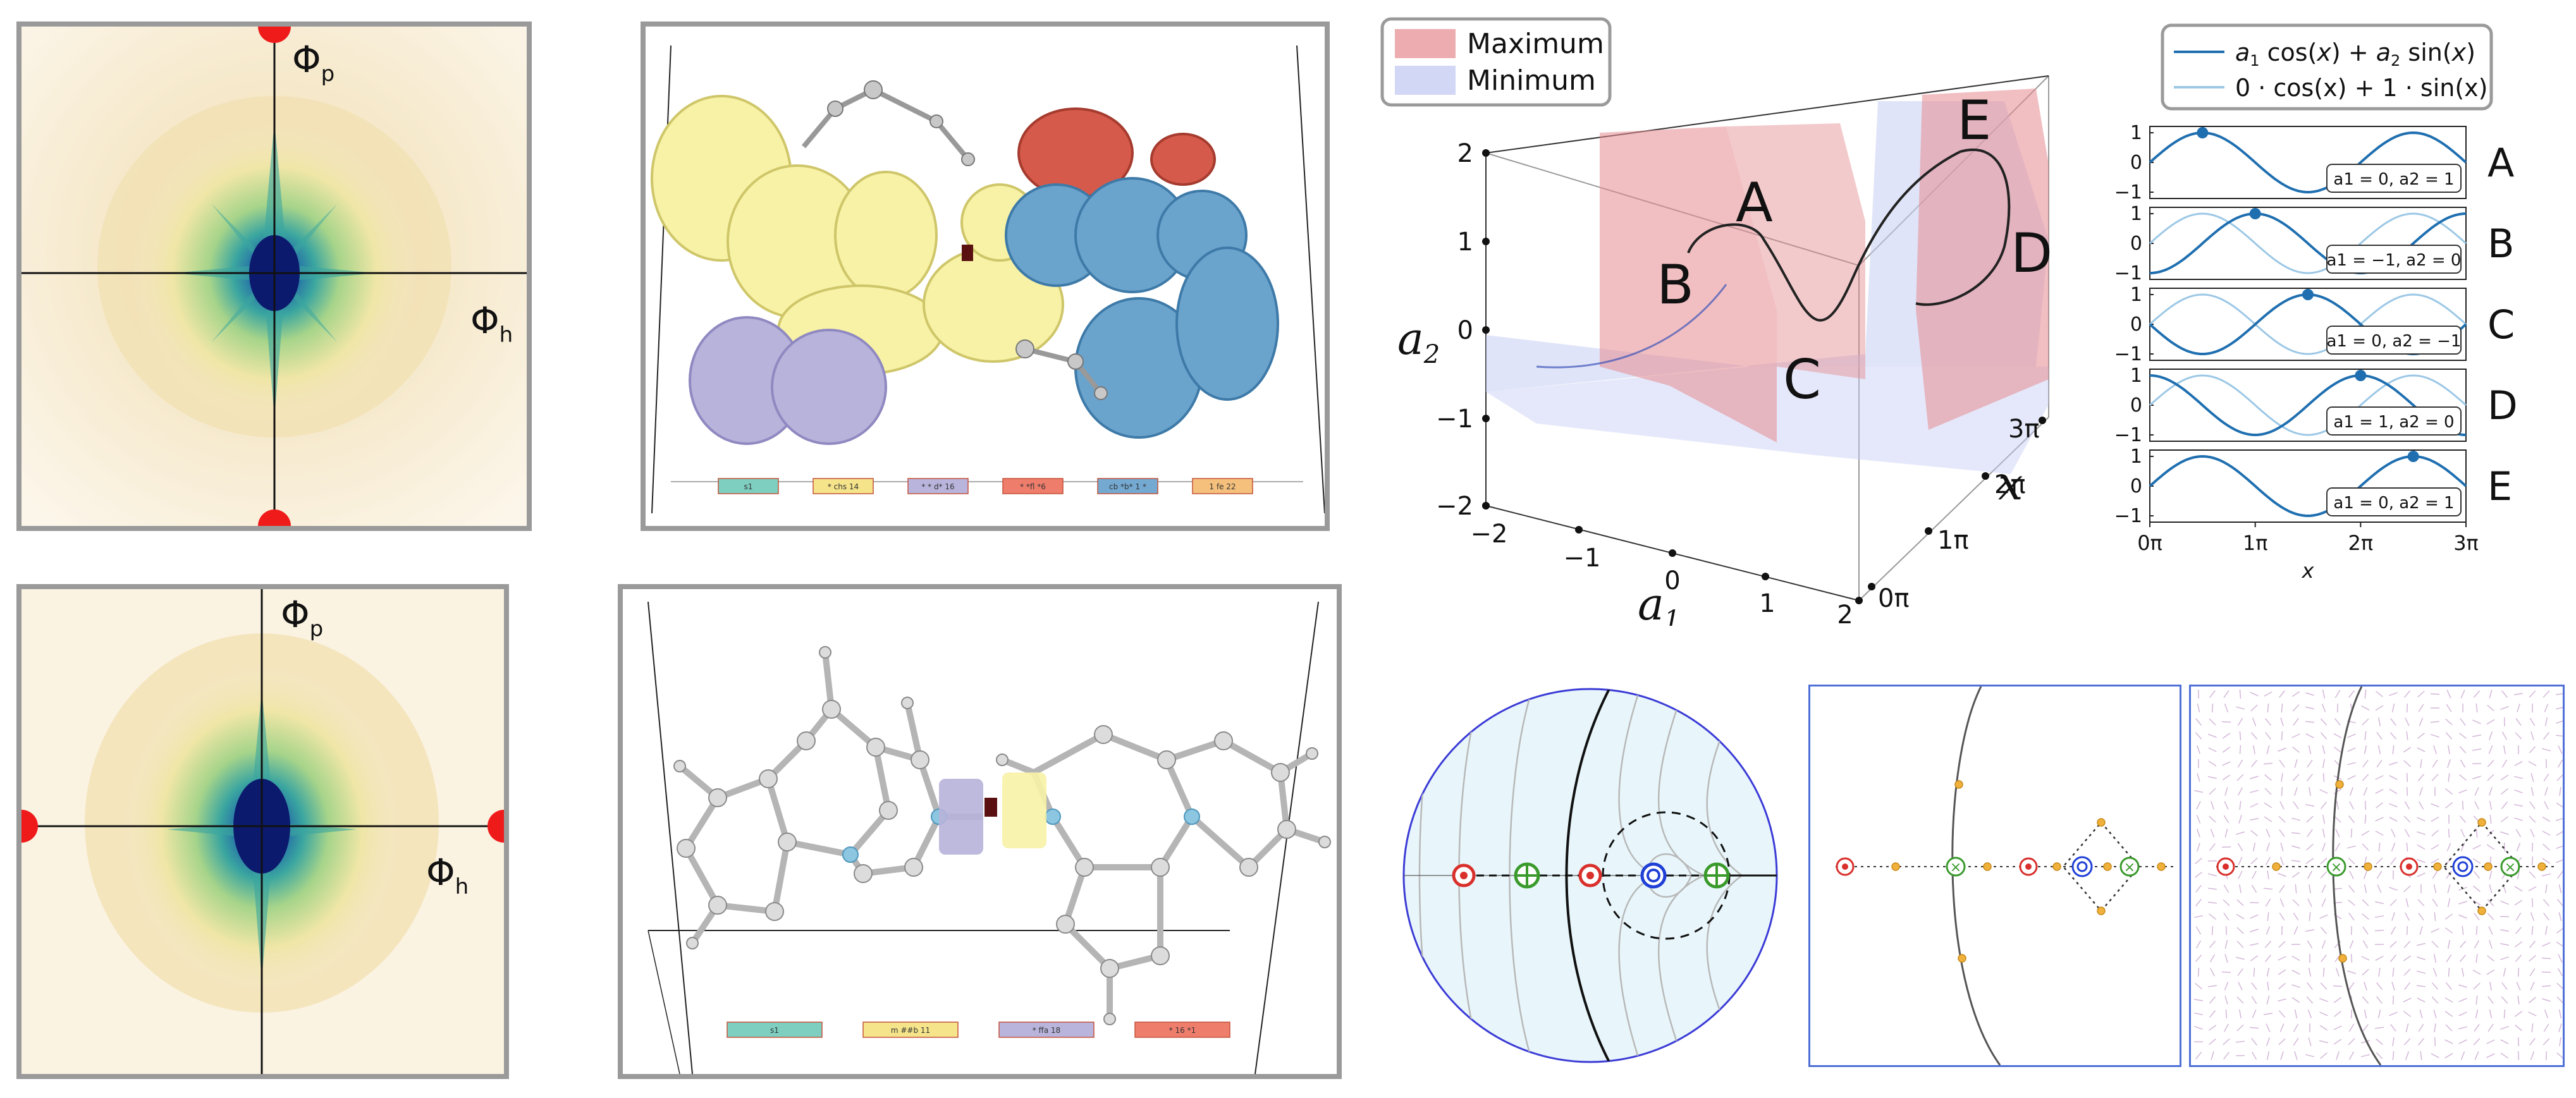 Image resolution: width=2576 pixels, height=1098 pixels. What do you see at coordinates (1982, 259) in the screenshot?
I see `max-surface-right` at bounding box center [1982, 259].